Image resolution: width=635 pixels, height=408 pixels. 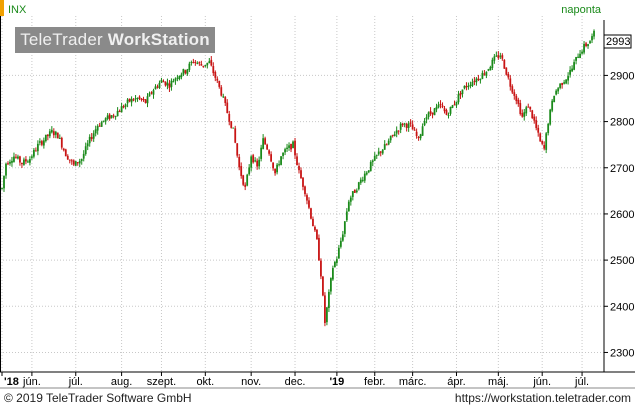 What do you see at coordinates (205, 382) in the screenshot?
I see `x-tick-label: okt.` at bounding box center [205, 382].